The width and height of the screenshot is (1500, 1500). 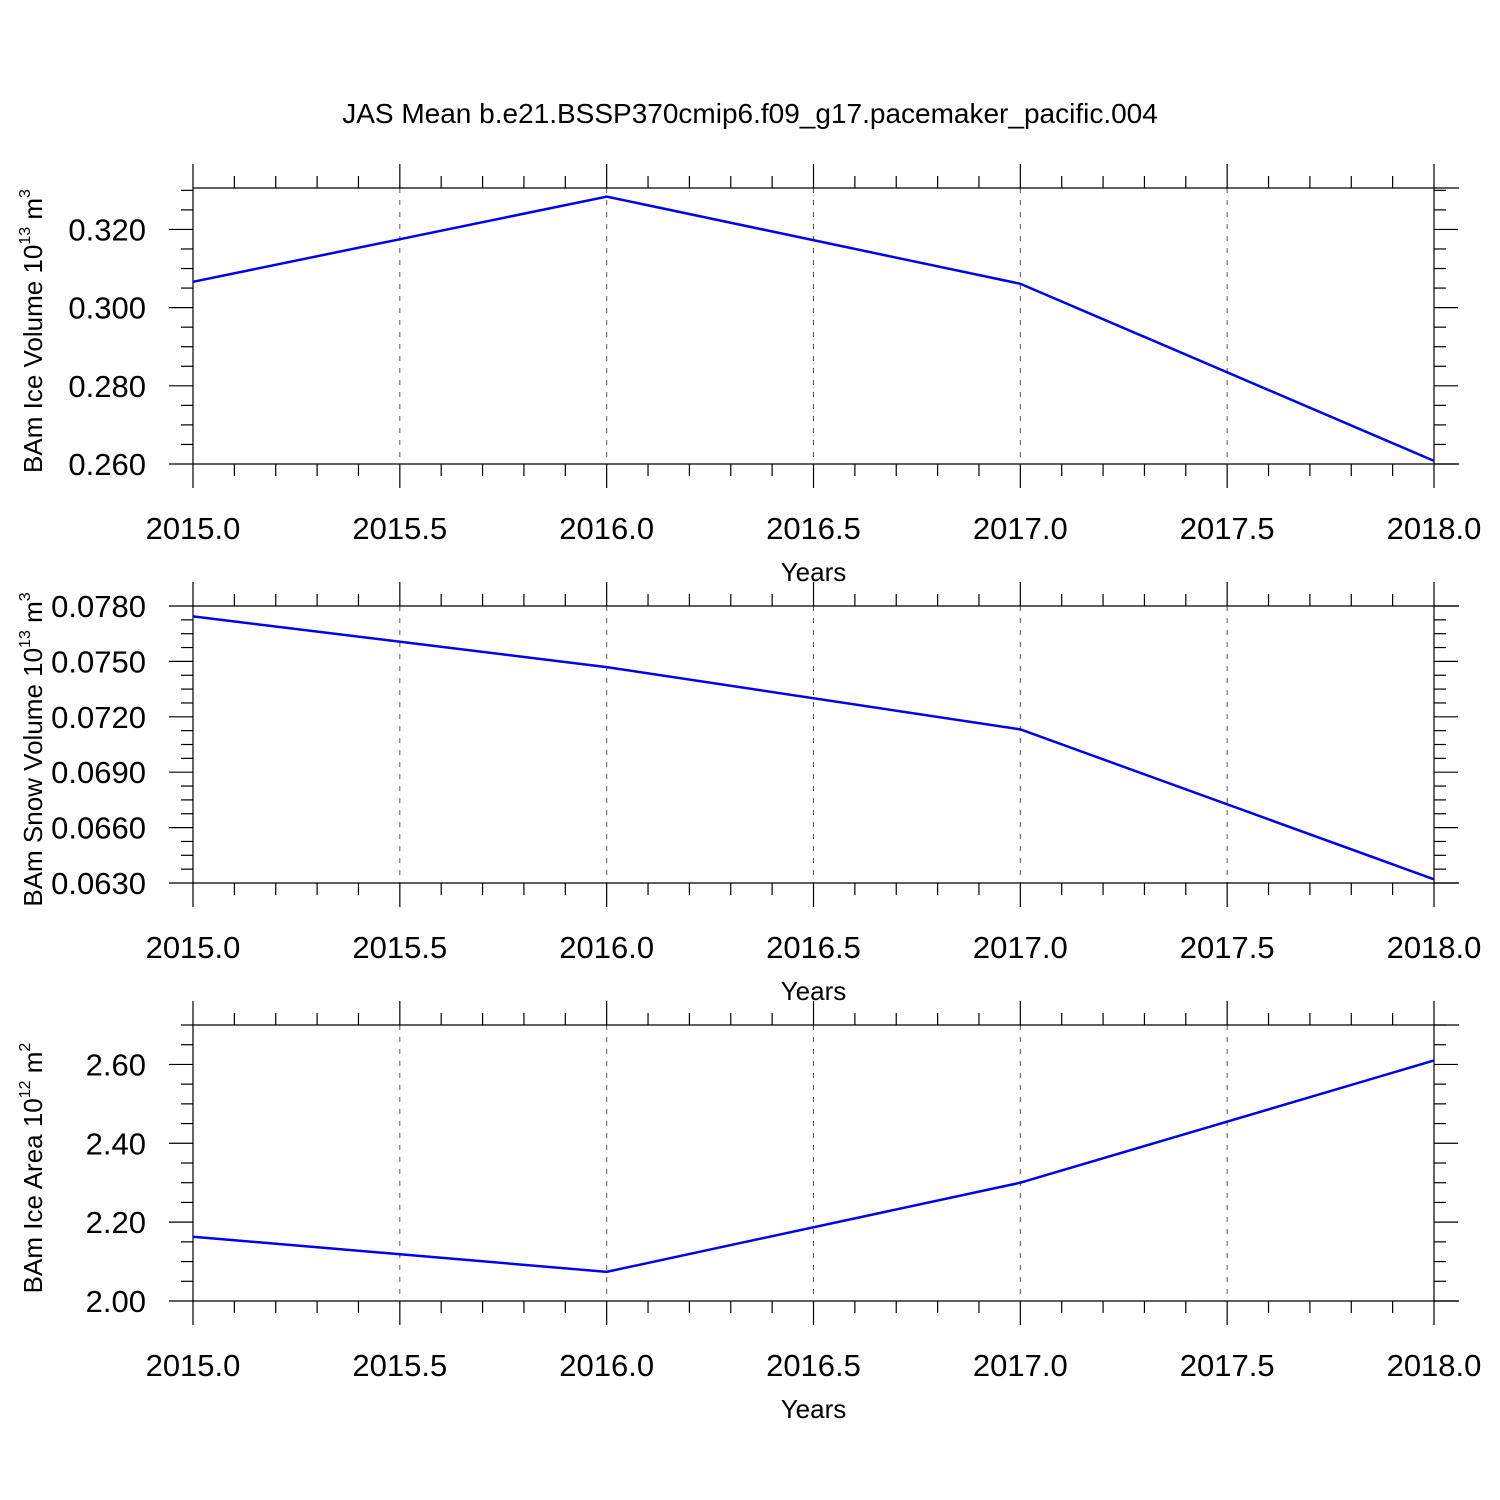 I want to click on y-axis-title: BAm Ice Area 1012 m2, so click(x=32, y=1168).